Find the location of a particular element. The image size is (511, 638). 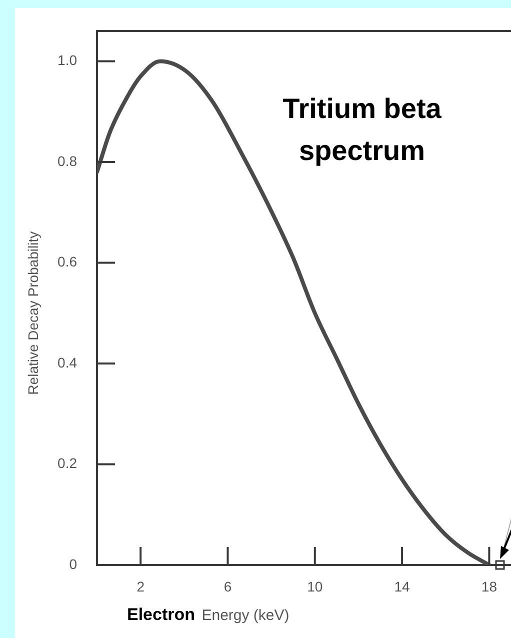

x-tick-label: 18 is located at coordinates (489, 586).